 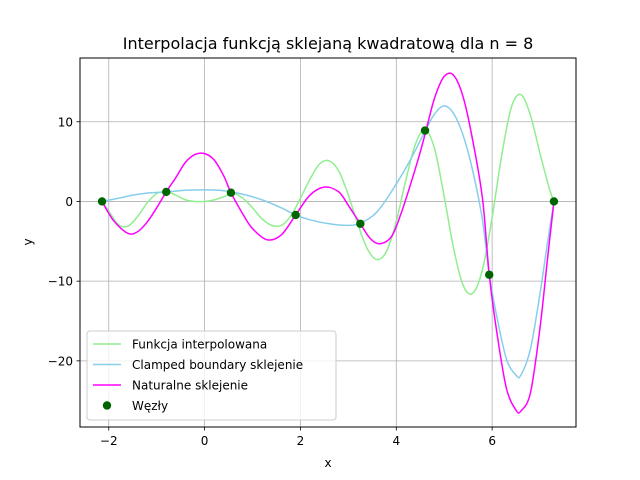 What do you see at coordinates (217, 365) in the screenshot?
I see `legend-label: Clamped boundary sklejenie` at bounding box center [217, 365].